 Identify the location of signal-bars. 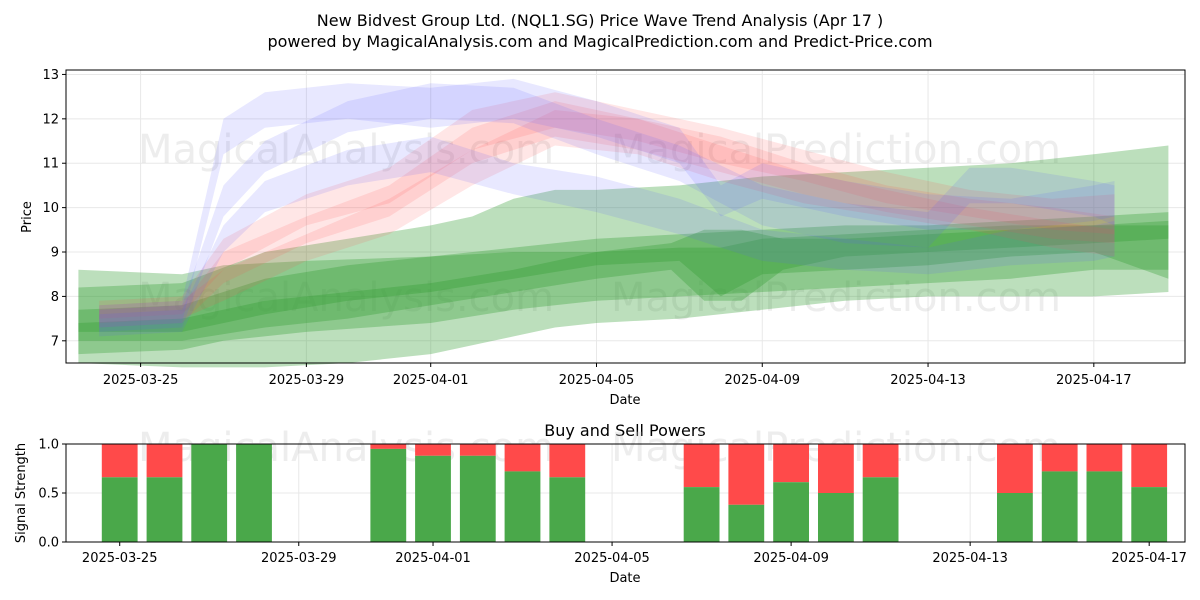
(634, 493).